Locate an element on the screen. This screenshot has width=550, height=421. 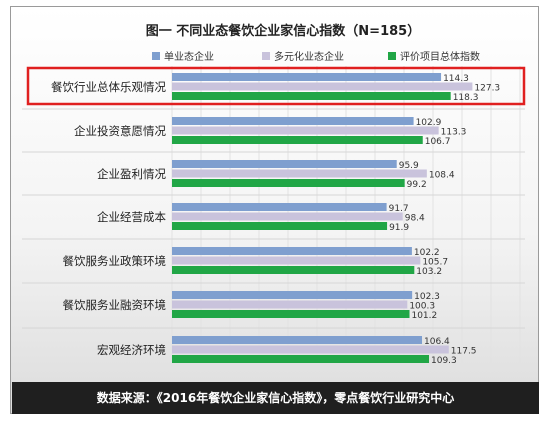
value-label: 118.3 is located at coordinates (466, 98).